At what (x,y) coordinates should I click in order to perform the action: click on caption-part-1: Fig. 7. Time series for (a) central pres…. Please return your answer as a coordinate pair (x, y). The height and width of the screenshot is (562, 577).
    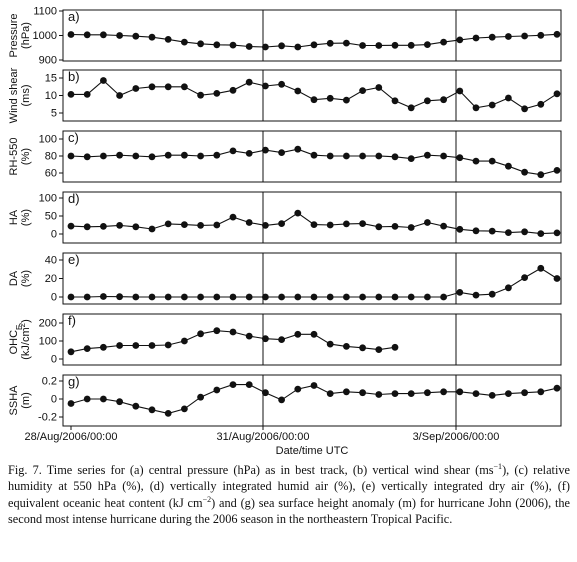
    Looking at the image, I should click on (251, 470).